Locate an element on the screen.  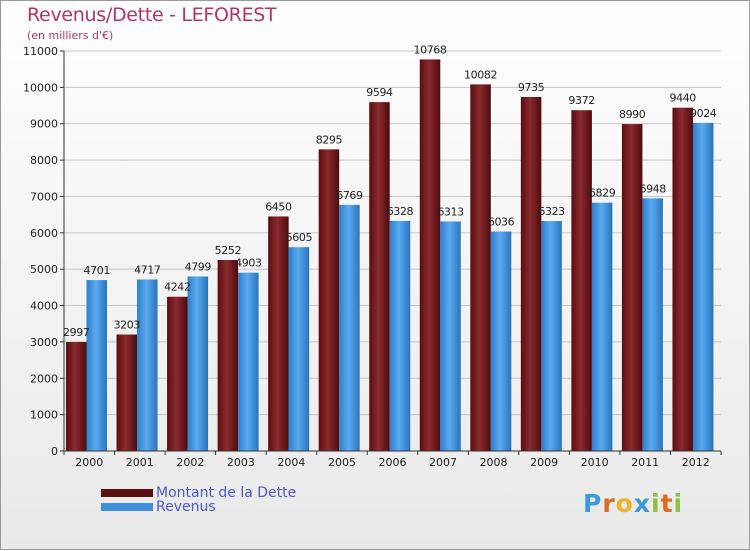
data-label-debt: 5252 is located at coordinates (228, 250).